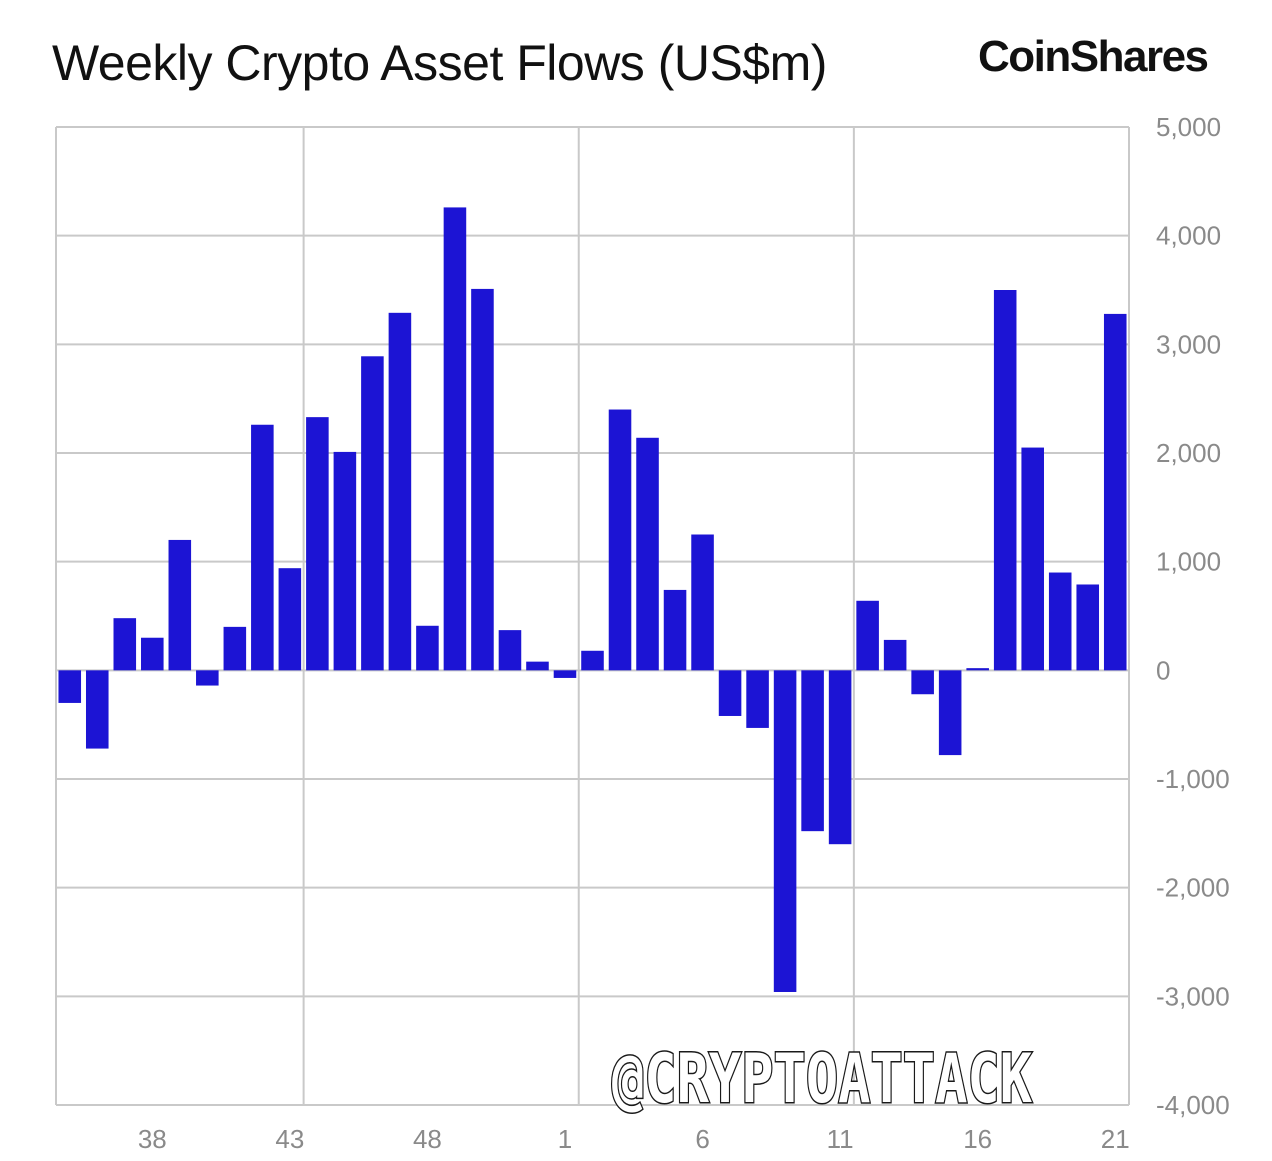 Image resolution: width=1272 pixels, height=1161 pixels. I want to click on brand-logo: CoinShares, so click(1093, 56).